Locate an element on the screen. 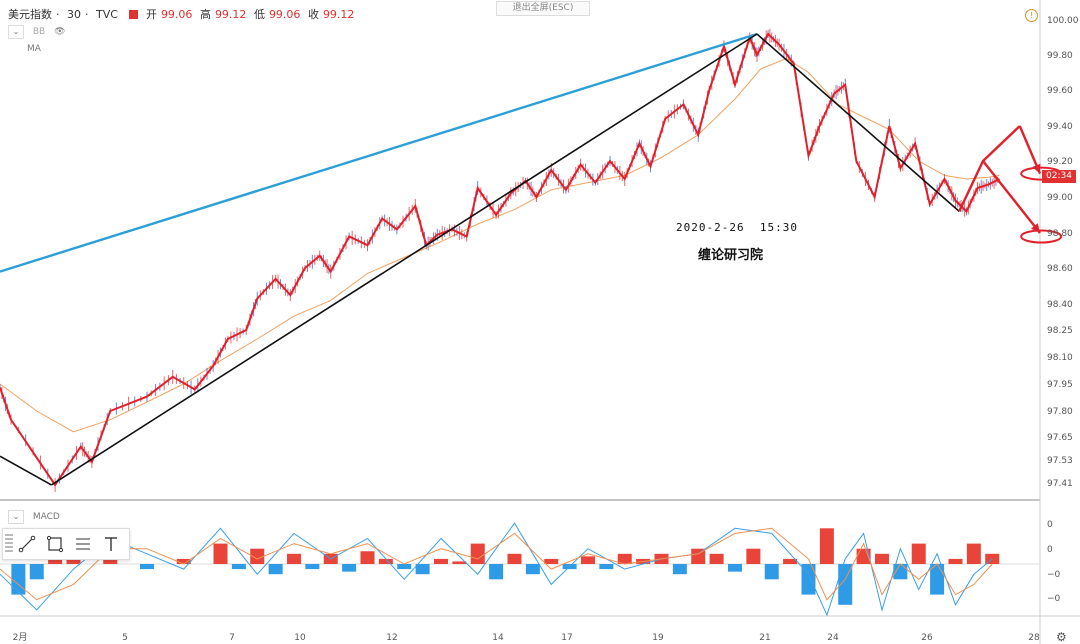 The height and width of the screenshot is (644, 1080). signal-line is located at coordinates (496, 564).